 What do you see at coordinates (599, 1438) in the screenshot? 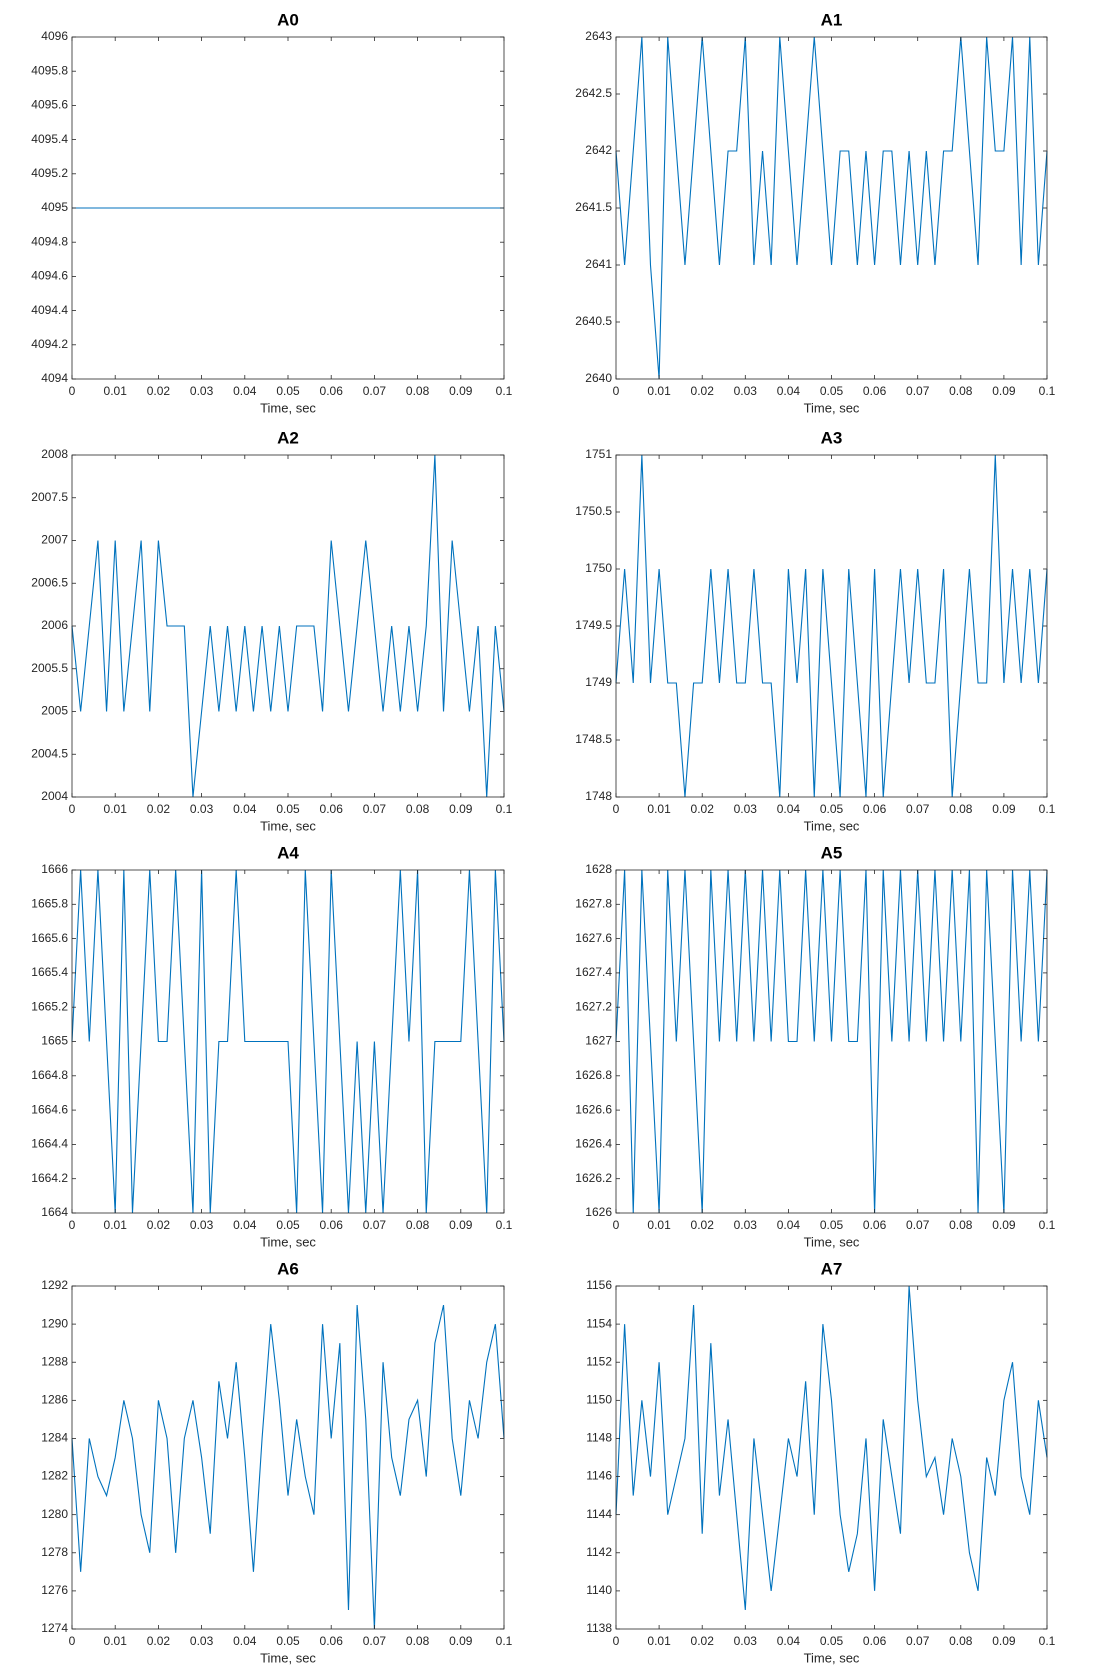
I see `y-tick-label: 1148` at bounding box center [599, 1438].